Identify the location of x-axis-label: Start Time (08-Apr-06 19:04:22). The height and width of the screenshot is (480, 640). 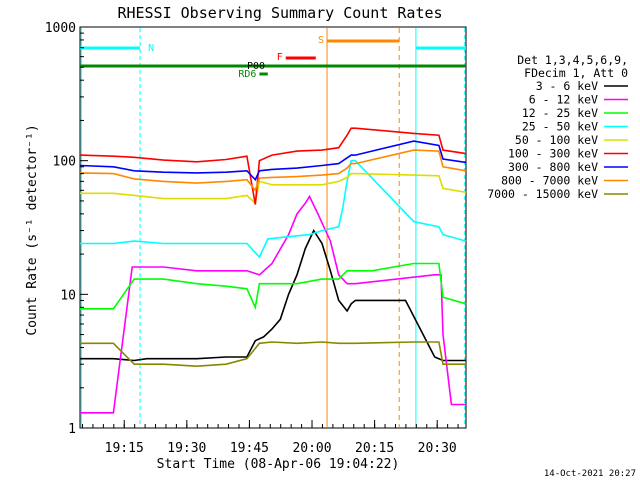
(278, 464).